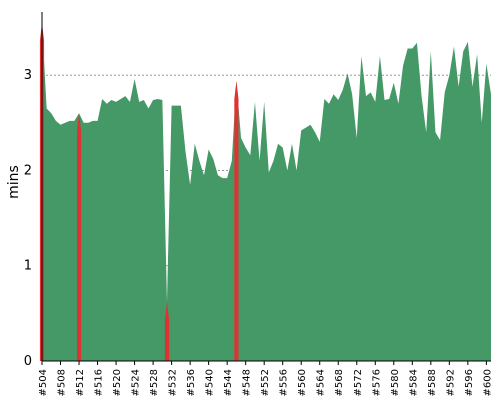 Image resolution: width=500 pixels, height=404 pixels. What do you see at coordinates (247, 382) in the screenshot?
I see `x-tick-label-548: #548` at bounding box center [247, 382].